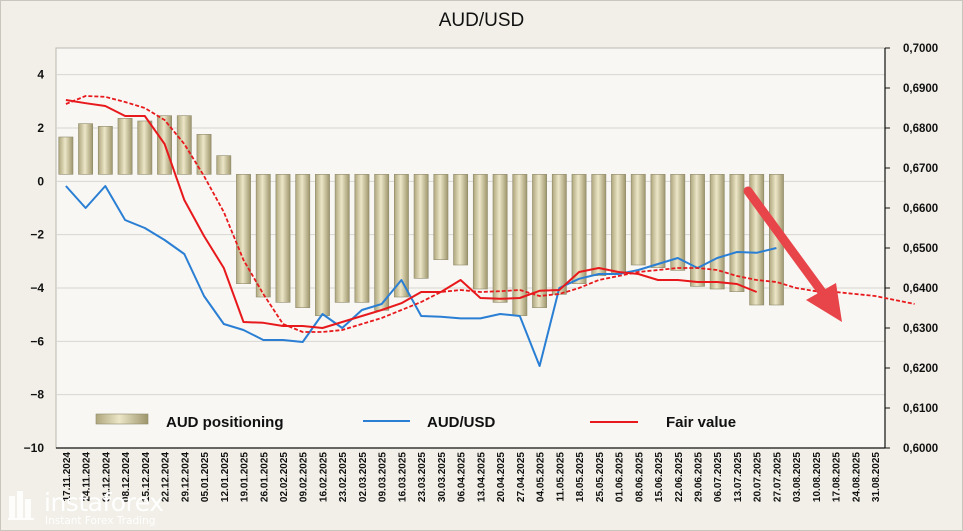 Image resolution: width=963 pixels, height=531 pixels. I want to click on right-axis-tick: 0,6800, so click(920, 129).